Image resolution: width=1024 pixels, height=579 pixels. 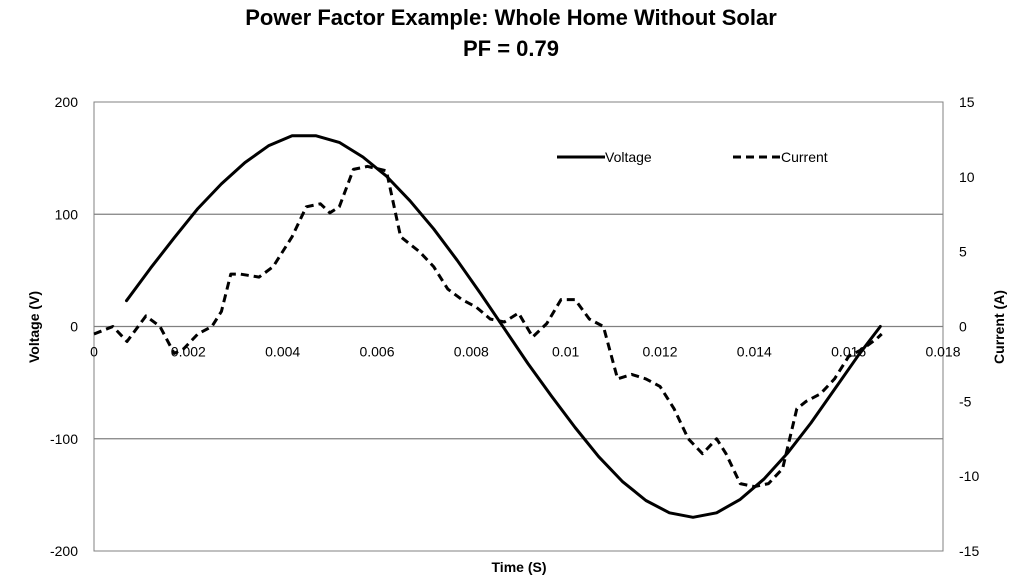 I want to click on y-tick-label: -200, so click(x=64, y=551).